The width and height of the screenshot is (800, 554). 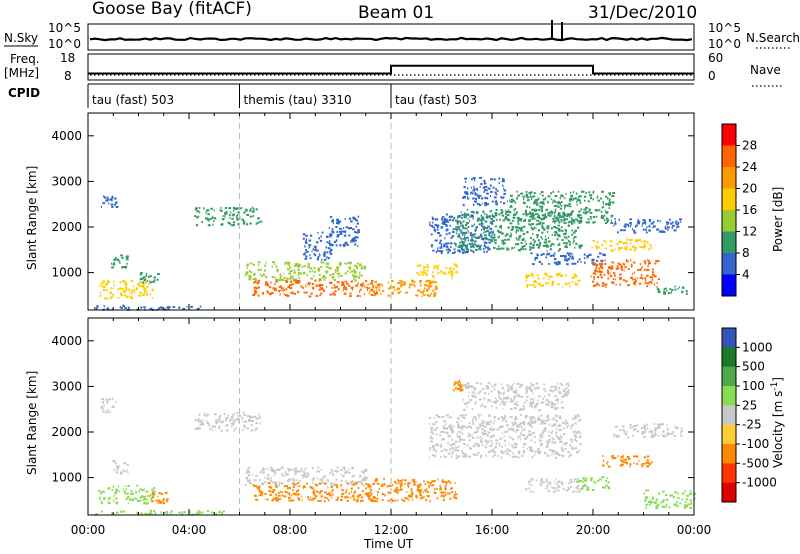 I want to click on velocity-ytick-label: 1000, so click(x=66, y=478).